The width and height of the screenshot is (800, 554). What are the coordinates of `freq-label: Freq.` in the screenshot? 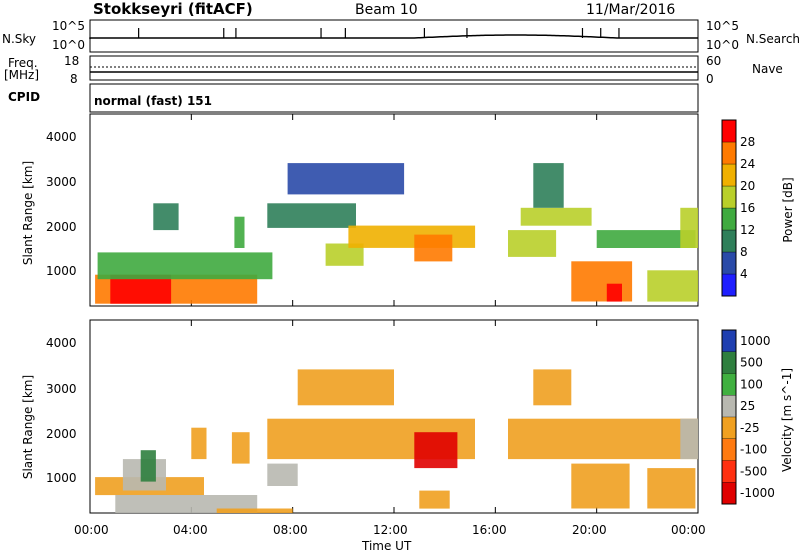 It's located at (23, 63).